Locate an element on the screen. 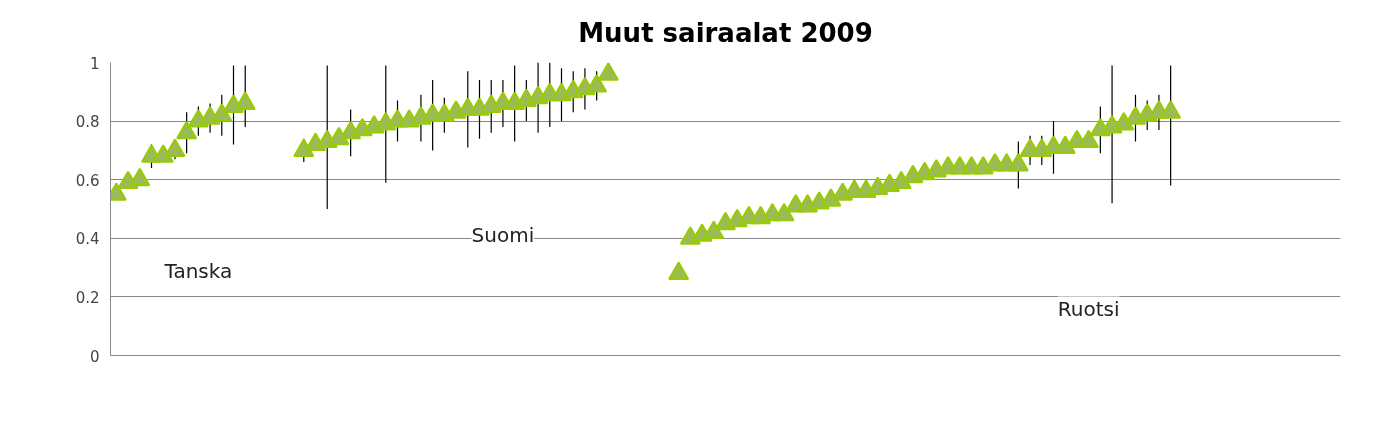 This screenshot has width=1383, height=423. chart-title: Muut sairaalat 2009 is located at coordinates (725, 32).